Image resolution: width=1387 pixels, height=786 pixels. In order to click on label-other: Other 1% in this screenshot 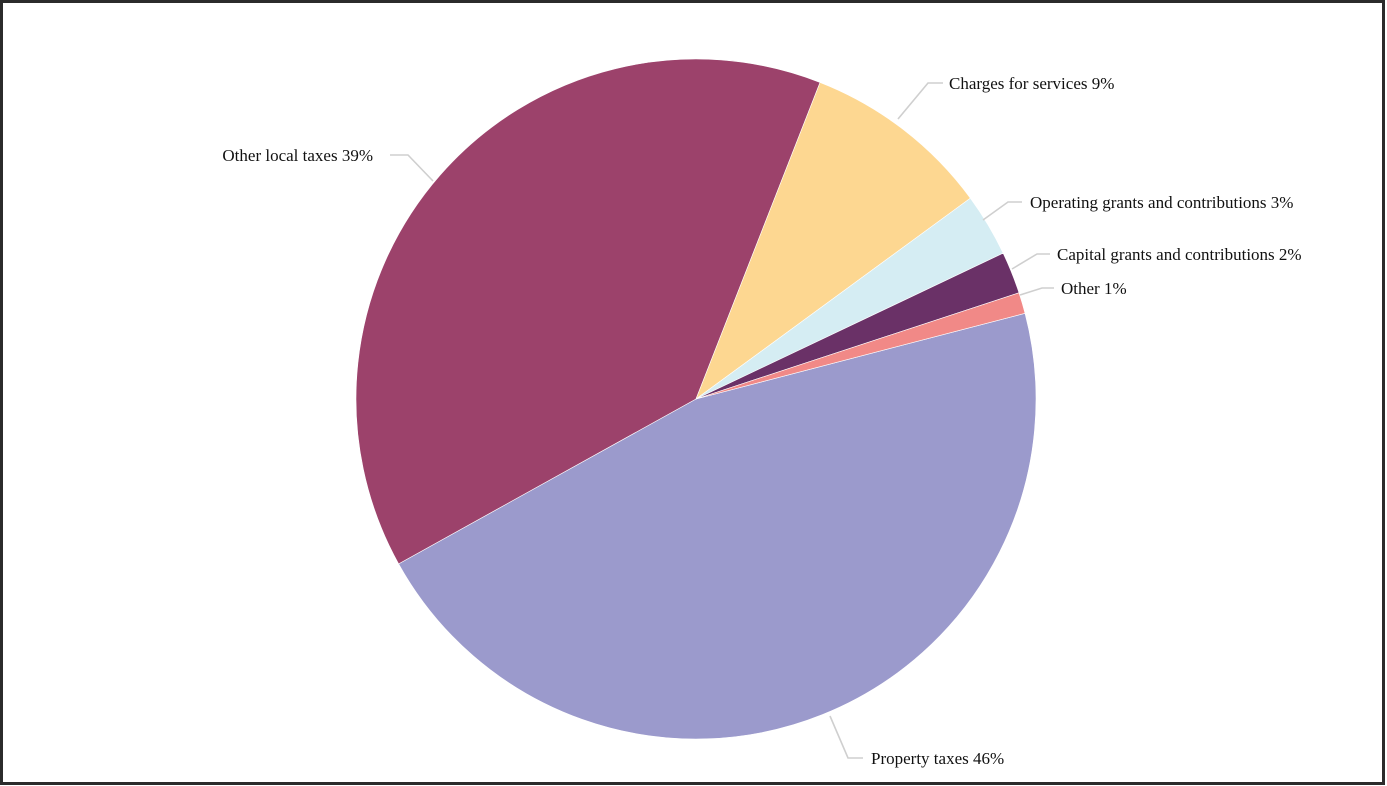, I will do `click(1094, 288)`.